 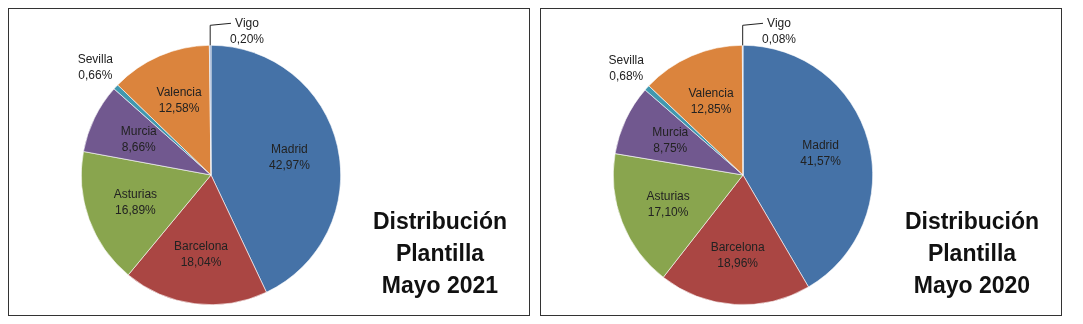 What do you see at coordinates (136, 209) in the screenshot?
I see `data-label: 16,89%` at bounding box center [136, 209].